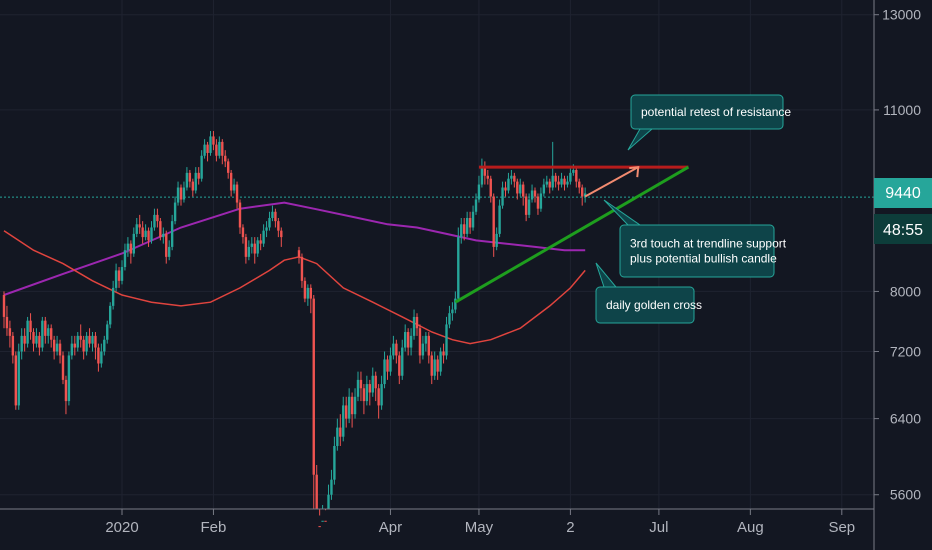 This screenshot has height=550, width=932. I want to click on price-axis: 5600 6400 7200 8000 11000 13000, so click(897, 255).